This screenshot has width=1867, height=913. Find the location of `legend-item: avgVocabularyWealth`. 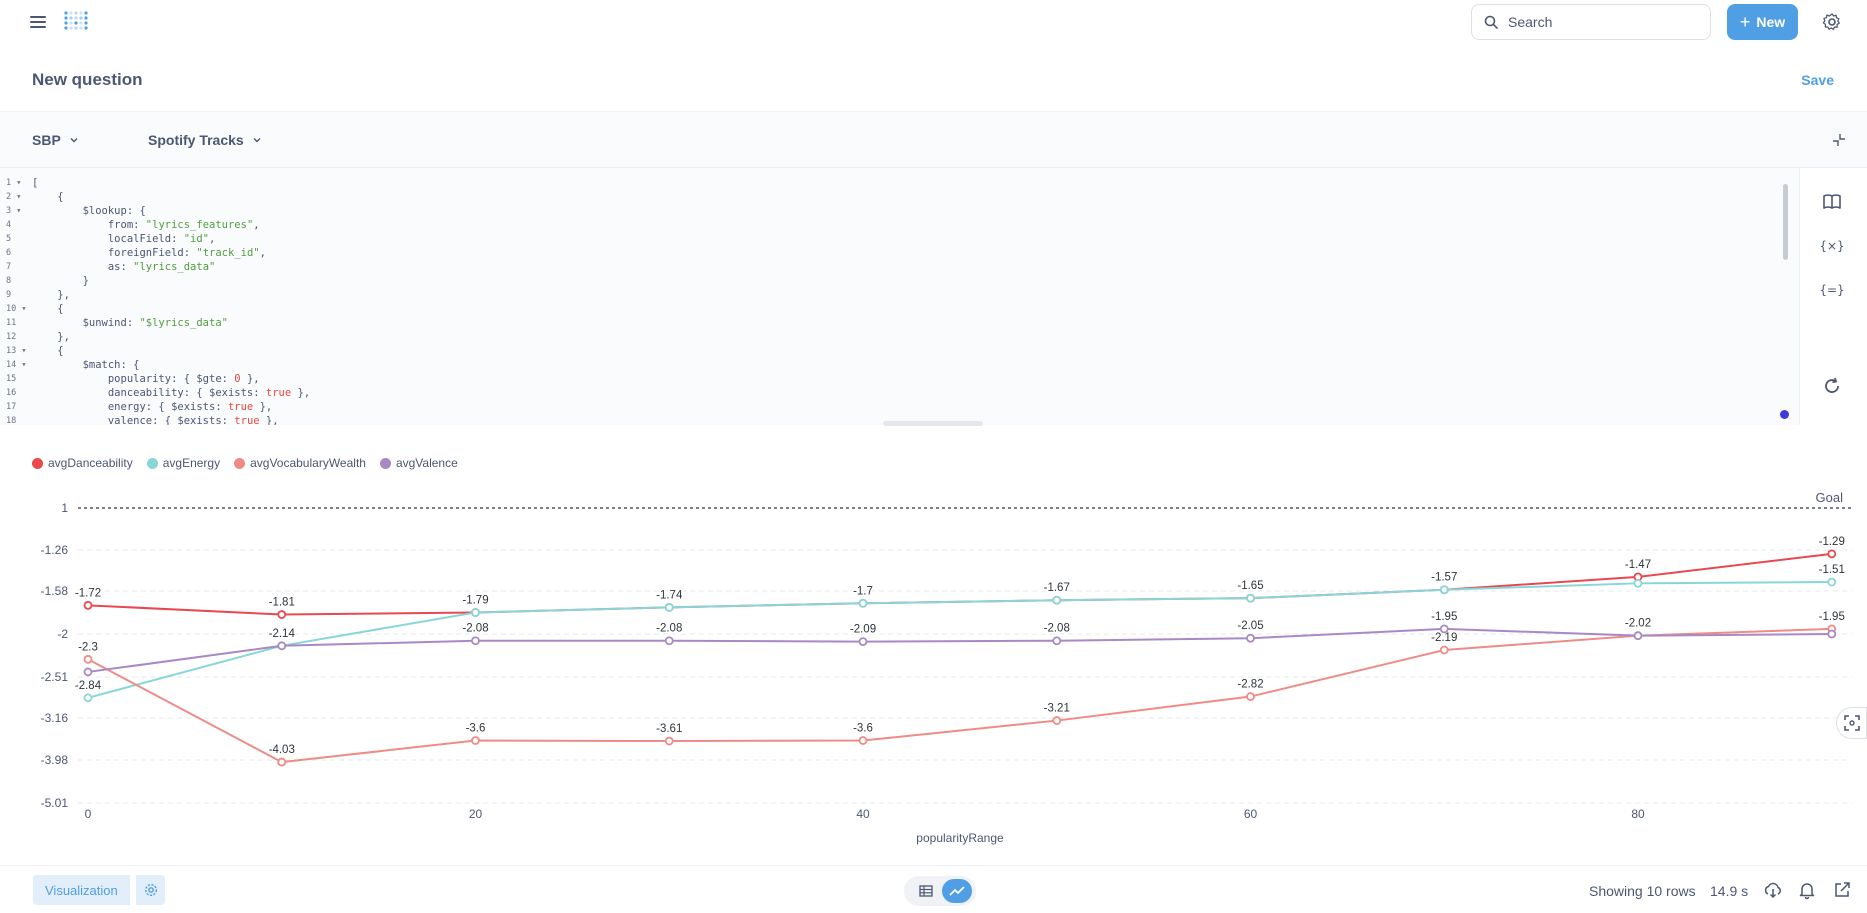

legend-item: avgVocabularyWealth is located at coordinates (300, 463).